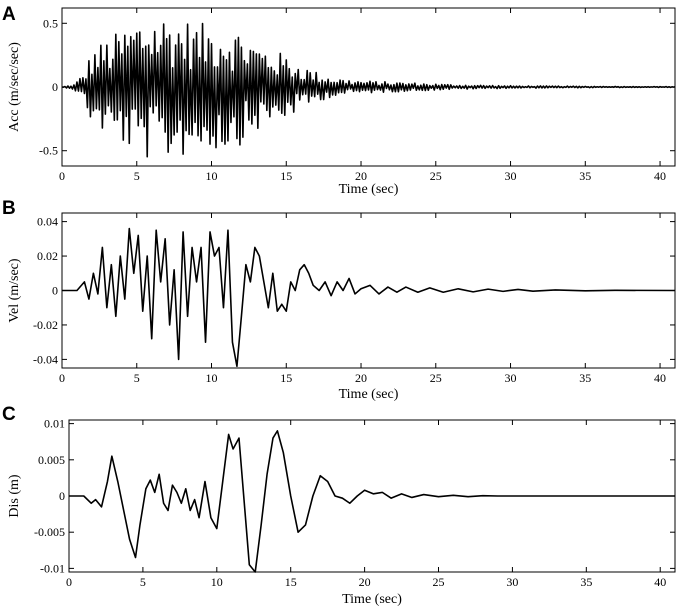  I want to click on y-tick-label: 0.01, so click(54, 424).